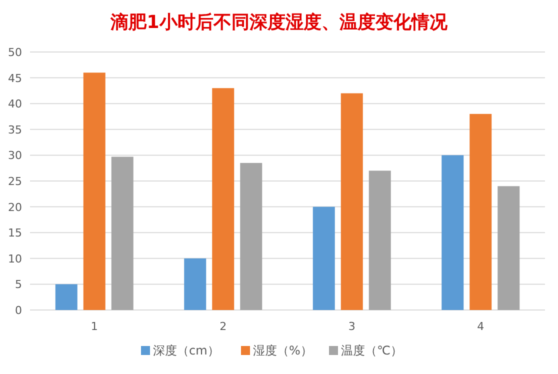 The width and height of the screenshot is (558, 374). What do you see at coordinates (15, 129) in the screenshot?
I see `y-tick-label: 35` at bounding box center [15, 129].